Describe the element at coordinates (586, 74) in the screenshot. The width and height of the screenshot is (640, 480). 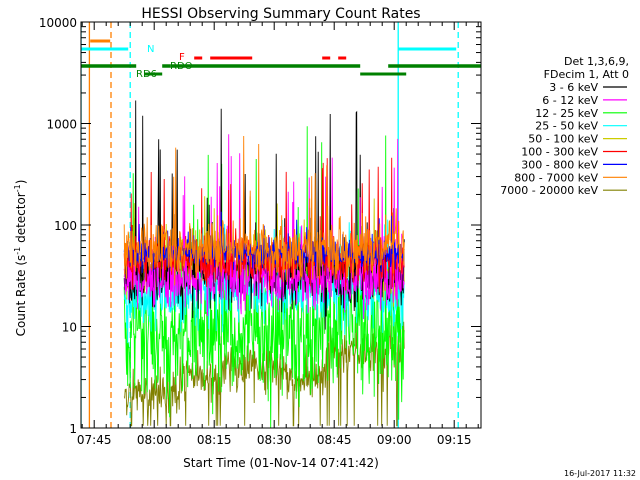
I see `legend-header-line-2: FDecim 1, Att 0` at that location.